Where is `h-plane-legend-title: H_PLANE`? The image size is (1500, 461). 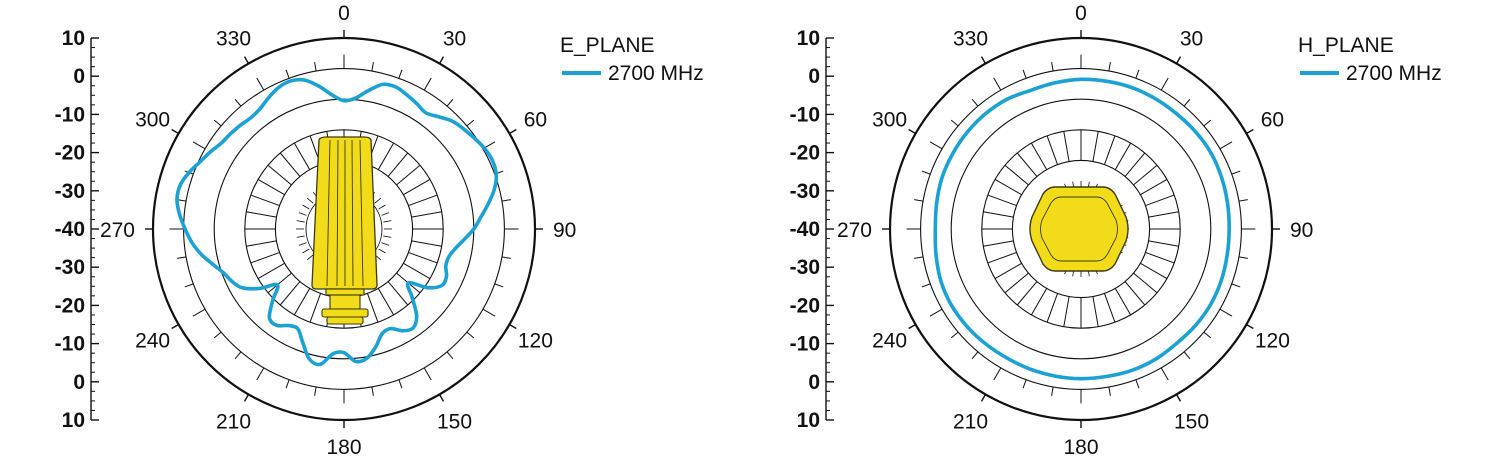
h-plane-legend-title: H_PLANE is located at coordinates (1346, 45).